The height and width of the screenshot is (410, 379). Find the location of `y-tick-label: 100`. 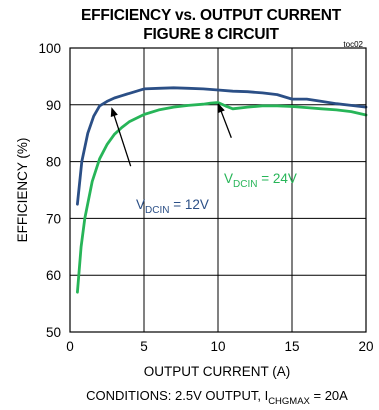

y-tick-label: 100 is located at coordinates (49, 48).